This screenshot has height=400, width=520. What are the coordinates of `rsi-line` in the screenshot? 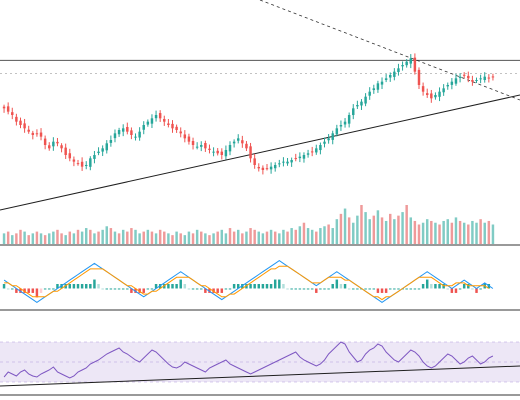 It's located at (248, 360).